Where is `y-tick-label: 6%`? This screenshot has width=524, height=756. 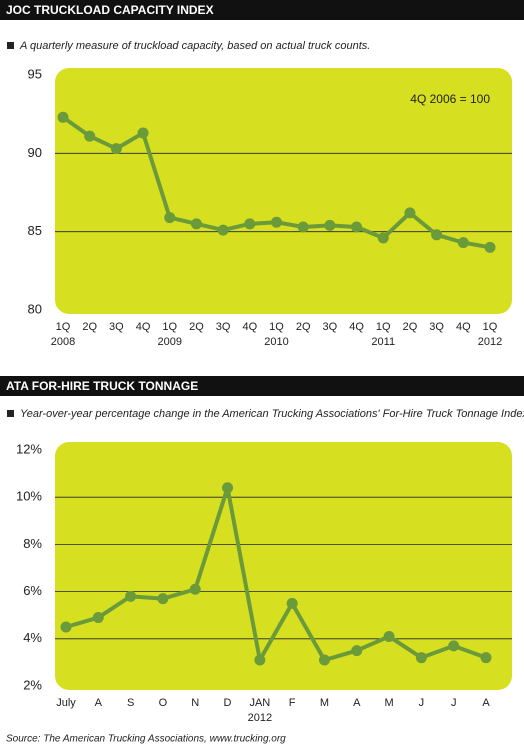
y-tick-label: 6% is located at coordinates (32, 590).